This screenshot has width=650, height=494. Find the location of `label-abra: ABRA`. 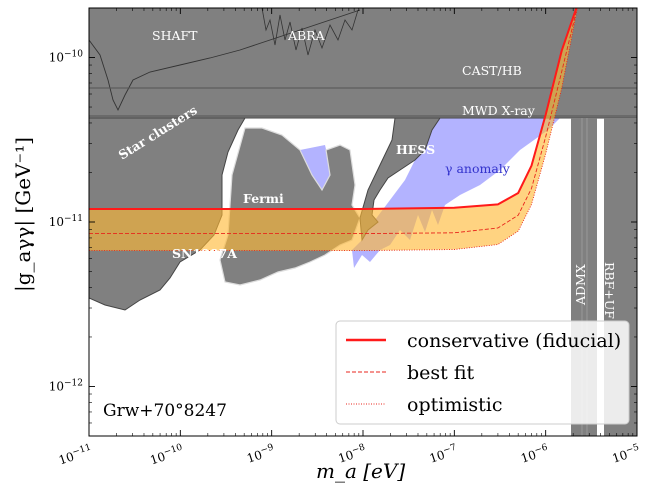

label-abra: ABRA is located at coordinates (306, 35).